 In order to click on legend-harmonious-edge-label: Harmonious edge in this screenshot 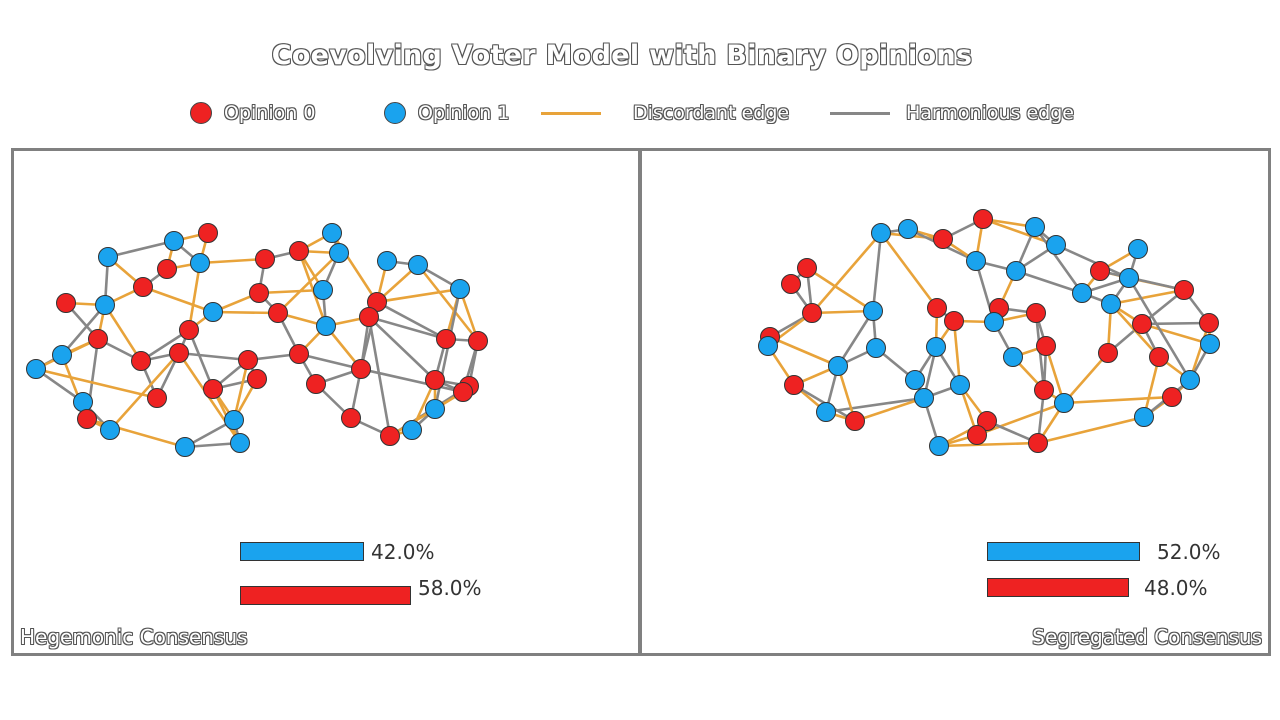, I will do `click(990, 113)`.